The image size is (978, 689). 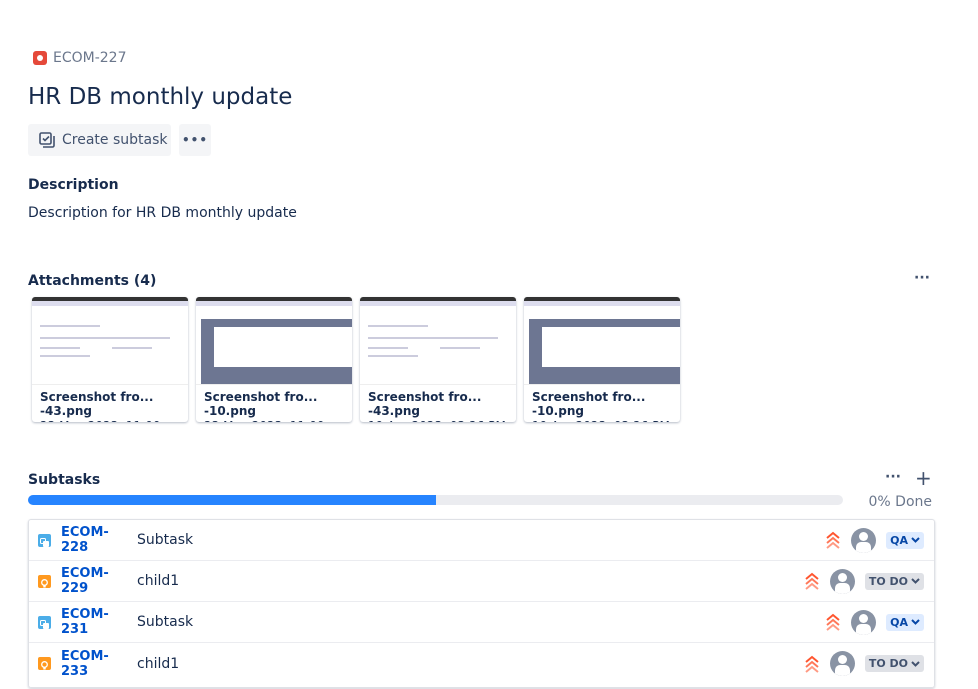 What do you see at coordinates (85, 622) in the screenshot?
I see `subtask-key: ECOM-231` at bounding box center [85, 622].